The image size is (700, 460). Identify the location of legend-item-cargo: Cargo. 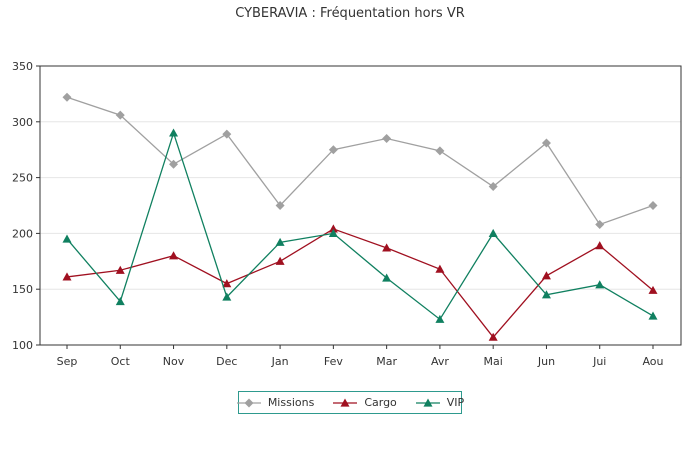
(364, 402).